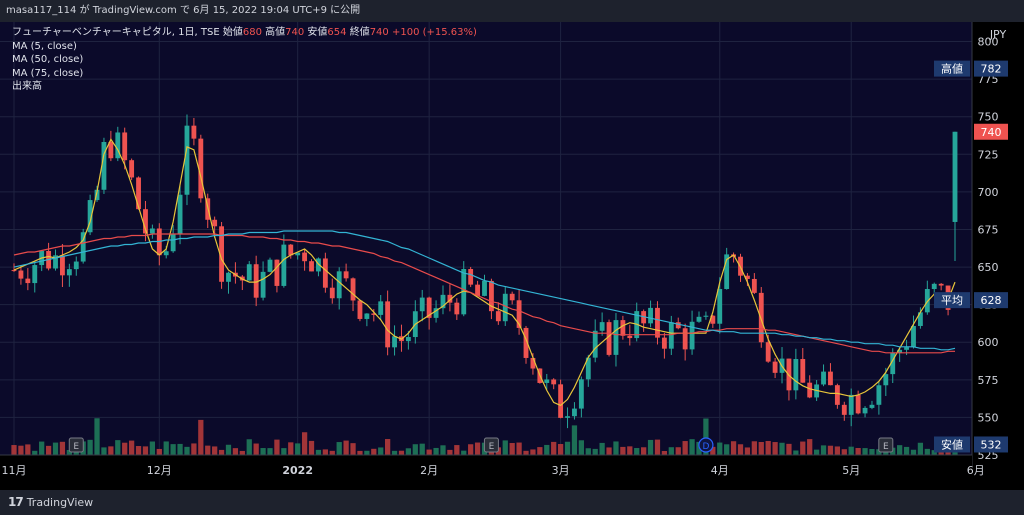 The width and height of the screenshot is (1024, 515). I want to click on event-marker: D, so click(706, 445).